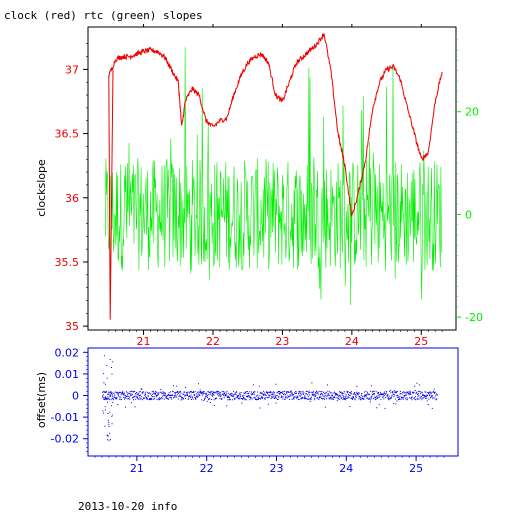 This screenshot has height=513, width=512. What do you see at coordinates (128, 506) in the screenshot?
I see `footer-label: 2013-10-20 info` at bounding box center [128, 506].